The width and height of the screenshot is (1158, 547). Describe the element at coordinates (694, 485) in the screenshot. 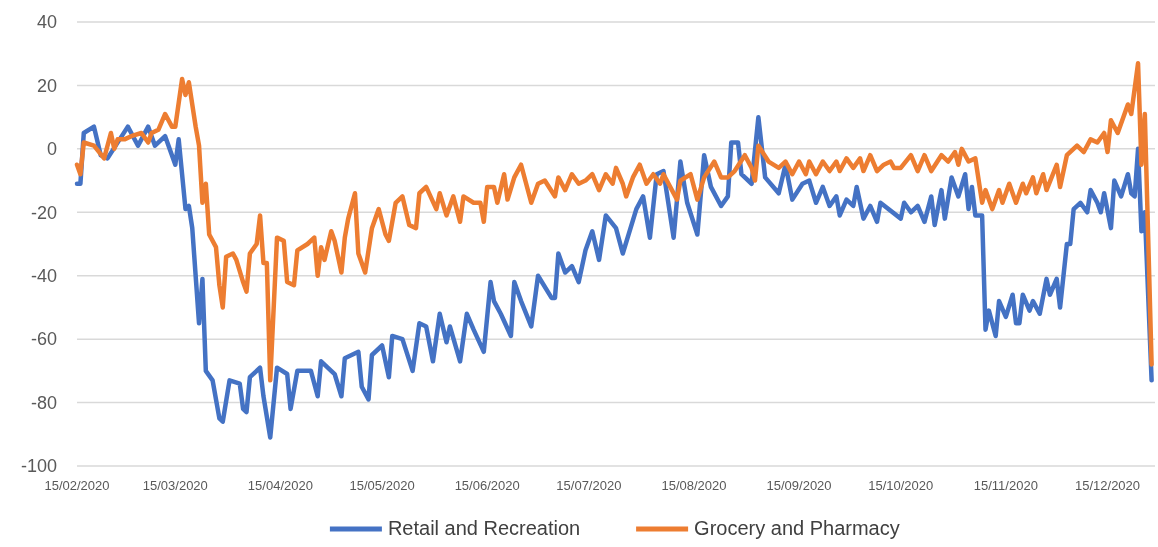

I see `x-tick-label: 15/08/2020` at that location.